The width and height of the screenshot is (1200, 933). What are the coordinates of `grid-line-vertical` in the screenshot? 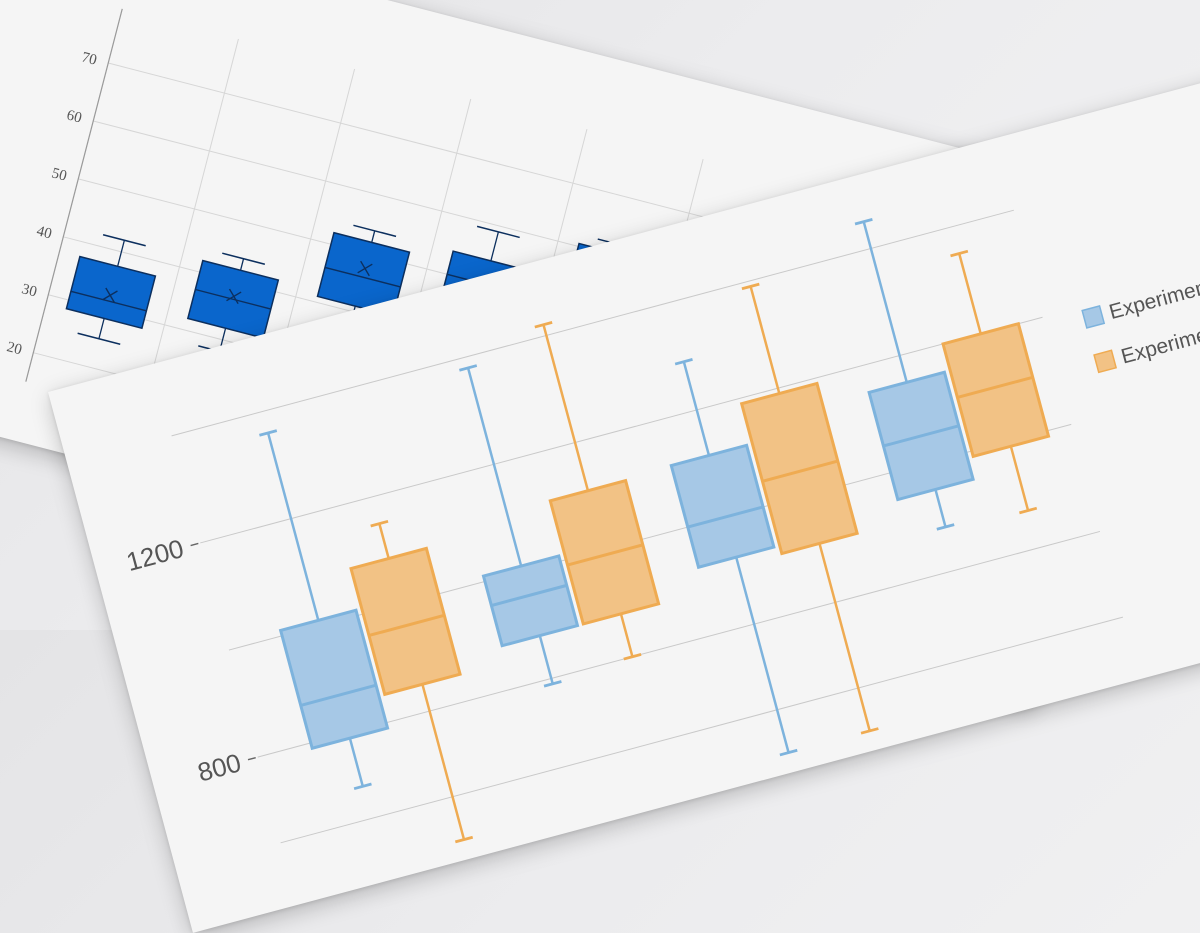 It's located at (190, 225).